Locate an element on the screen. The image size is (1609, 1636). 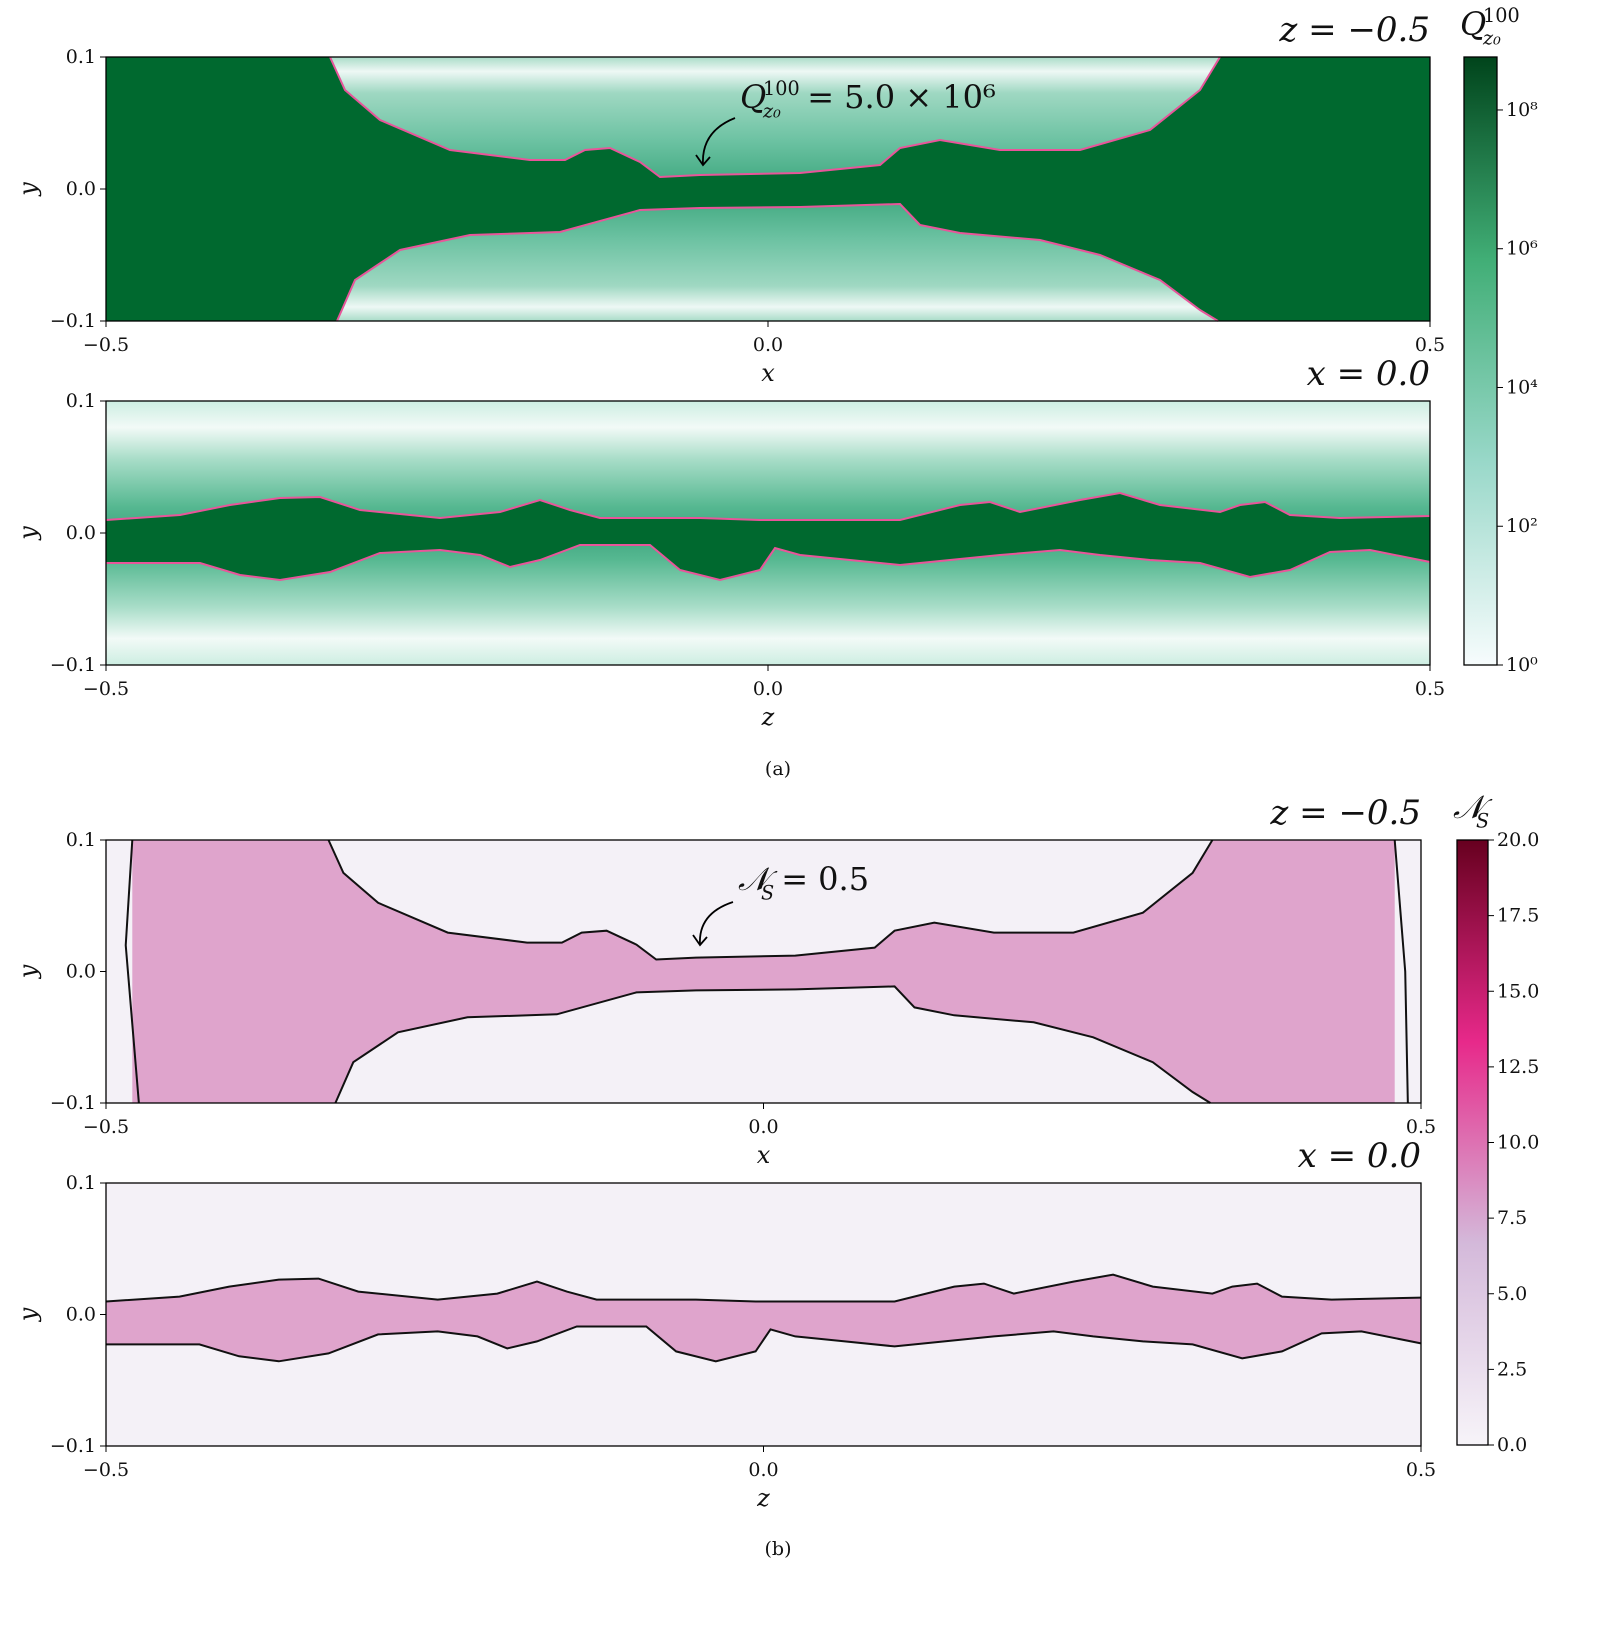
colorbar-tick-label: 17.5 is located at coordinates (1518, 916).